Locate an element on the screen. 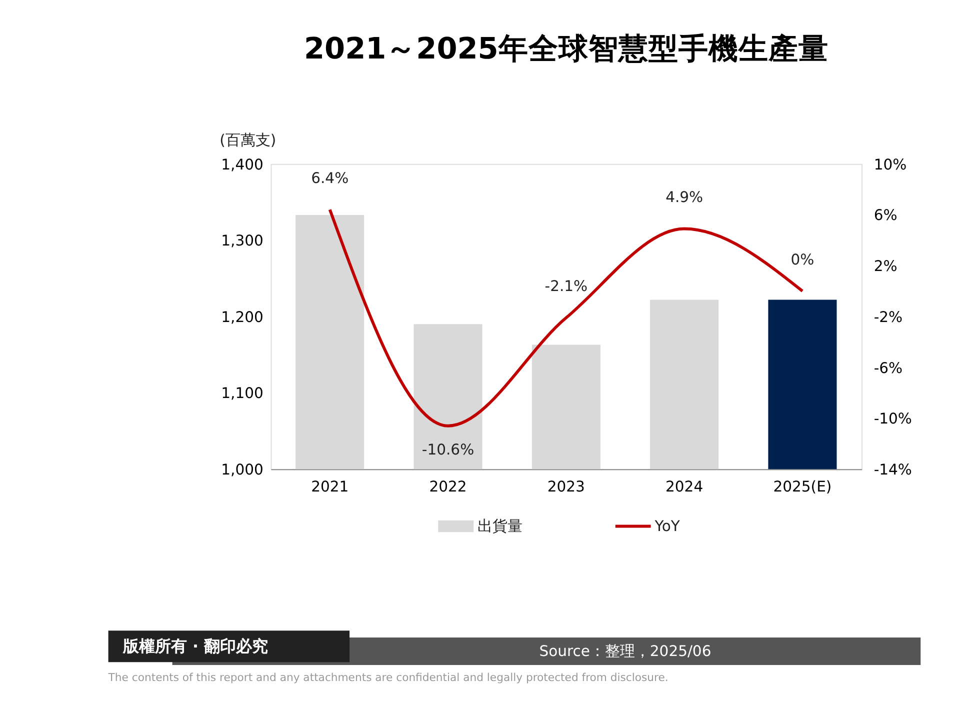  y-tick-label: 1,400 is located at coordinates (242, 165).